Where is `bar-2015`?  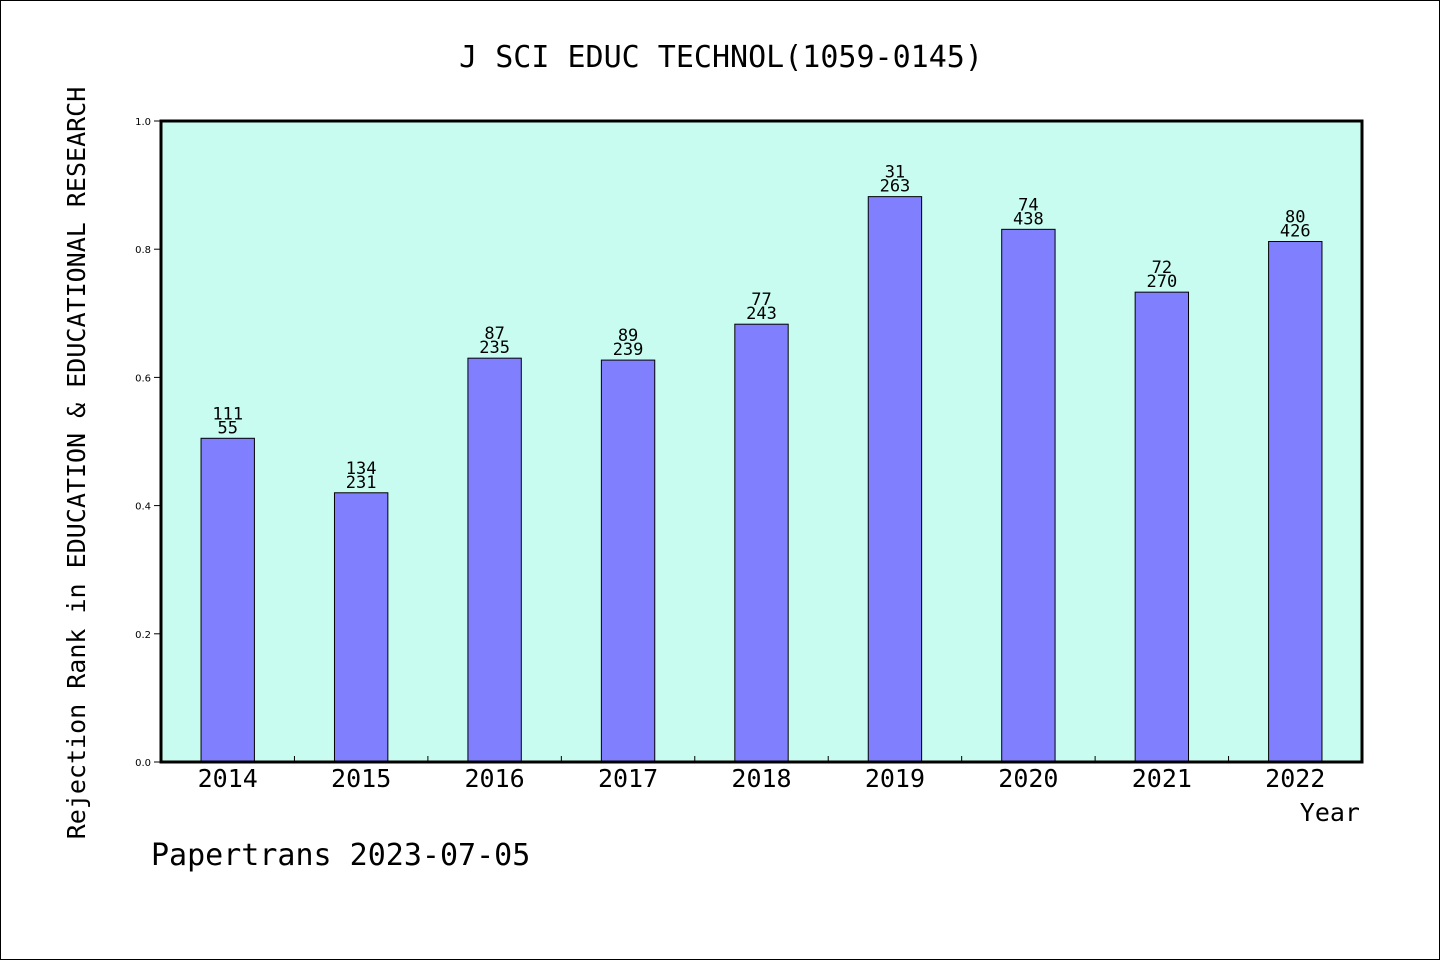 bar-2015 is located at coordinates (361, 627).